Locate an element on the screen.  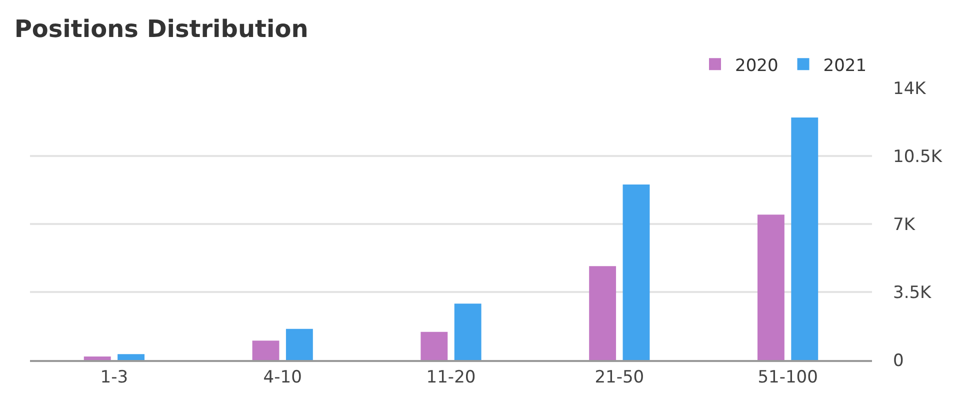
x-tick-label: 11-20 is located at coordinates (451, 377).